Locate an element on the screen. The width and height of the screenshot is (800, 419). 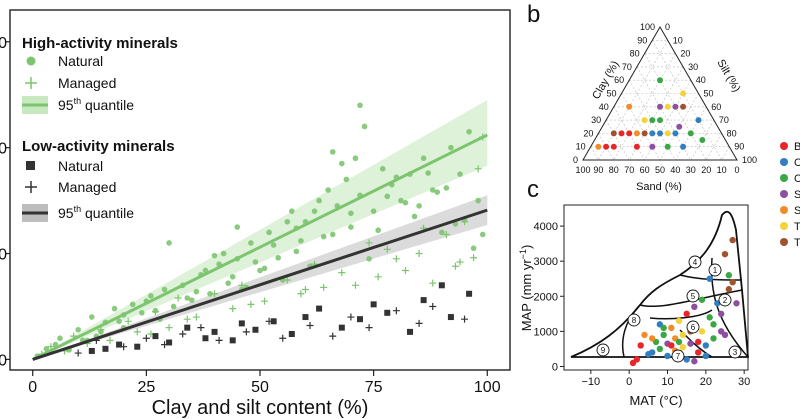
panel-c-region-labels: 1 2 3 4 5 6 7 8 9 is located at coordinates (669, 309).